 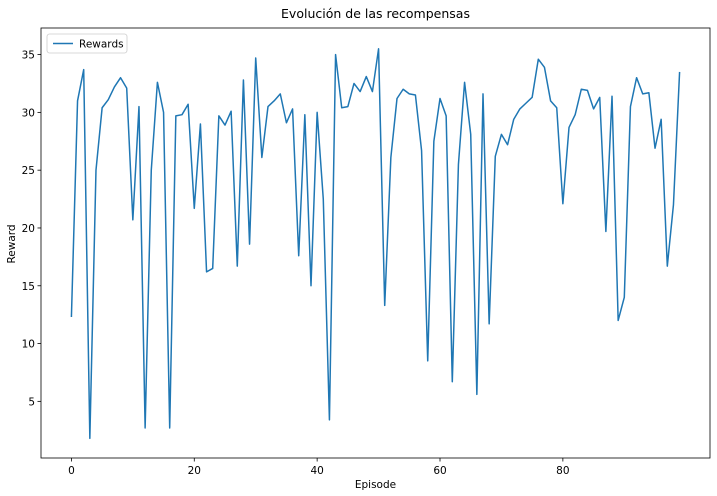 I want to click on y-tick-label: 20, so click(x=28, y=229).